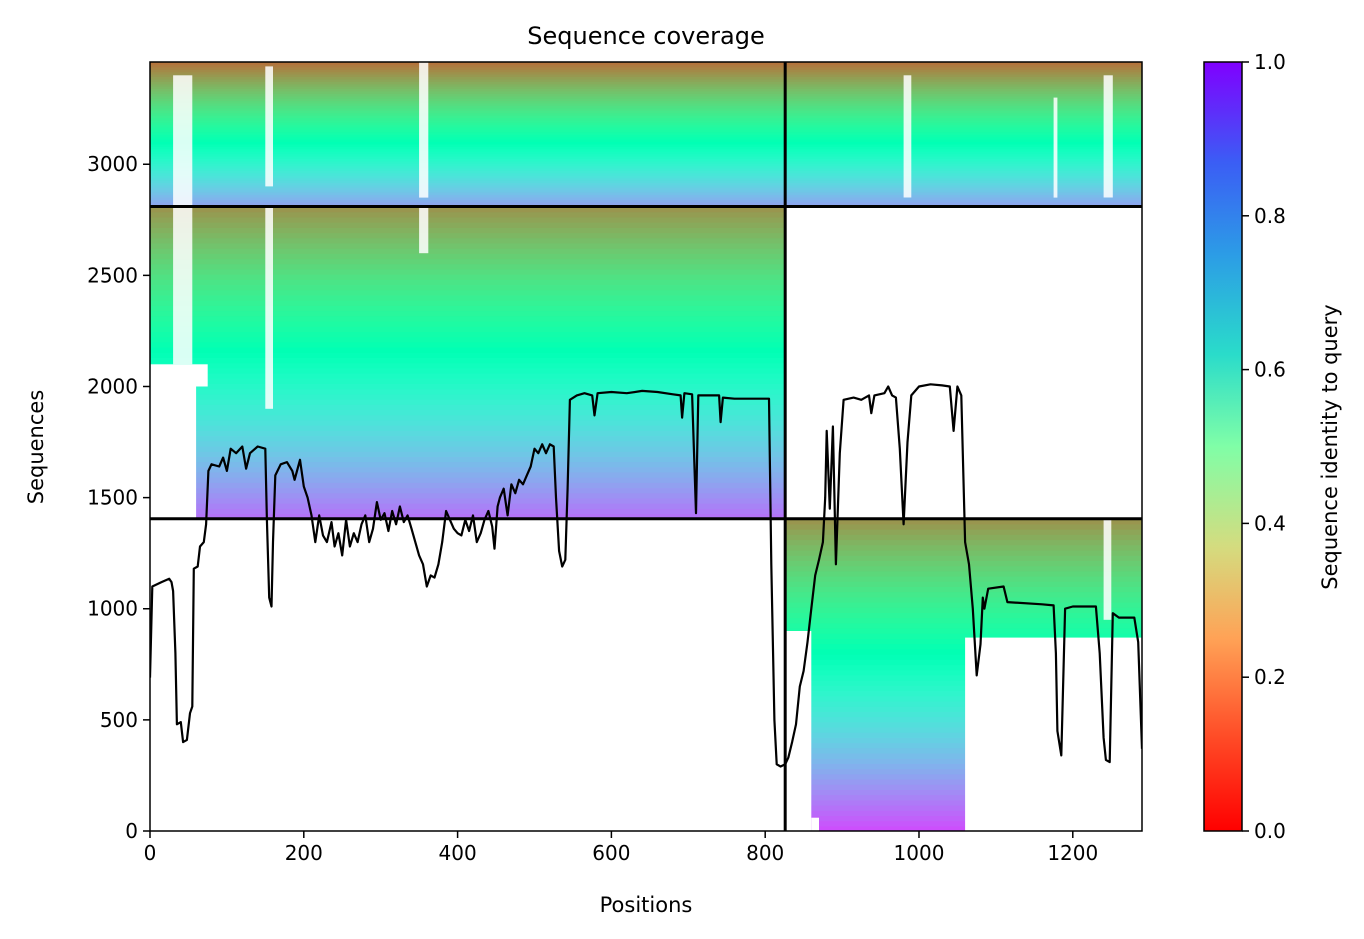 Image resolution: width=1364 pixels, height=939 pixels. I want to click on colorbar-tick-label: 0.8, so click(1270, 216).